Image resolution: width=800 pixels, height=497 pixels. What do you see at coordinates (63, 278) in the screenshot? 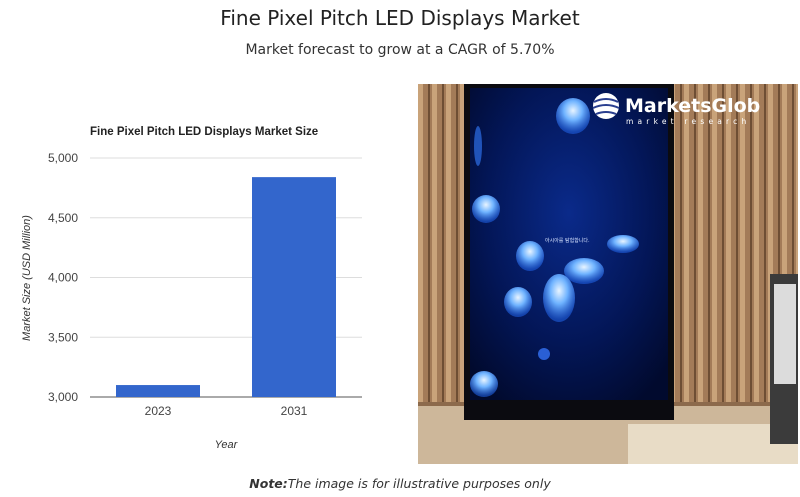
I see `y-tick-label: 4,000` at bounding box center [63, 278].